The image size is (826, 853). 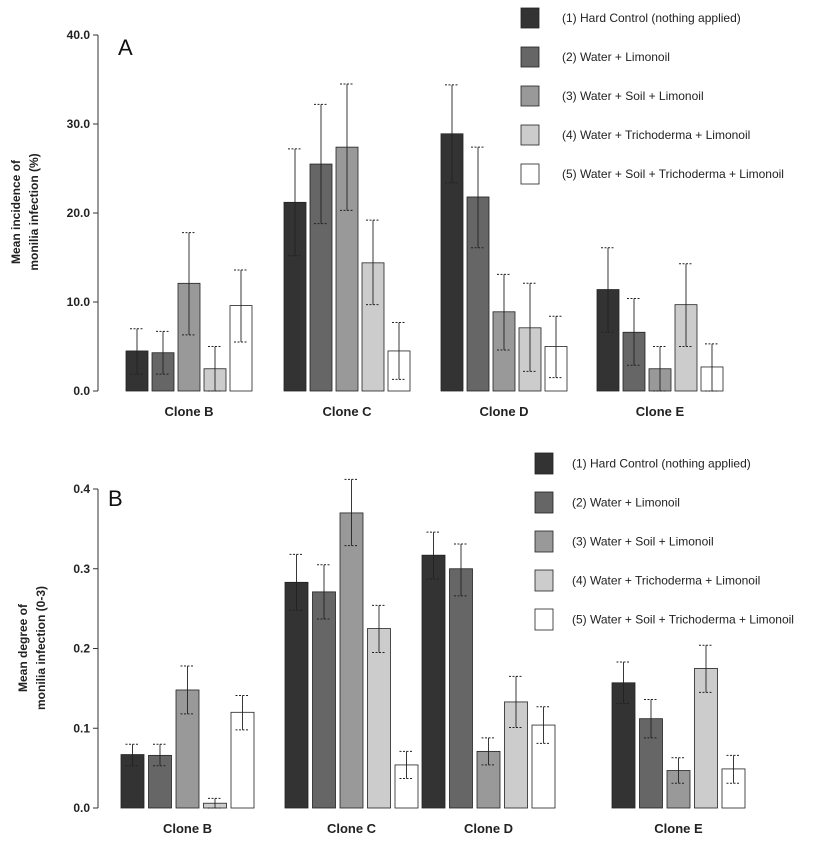 I want to click on y-axis-label: Mean incidence of, so click(x=16, y=211).